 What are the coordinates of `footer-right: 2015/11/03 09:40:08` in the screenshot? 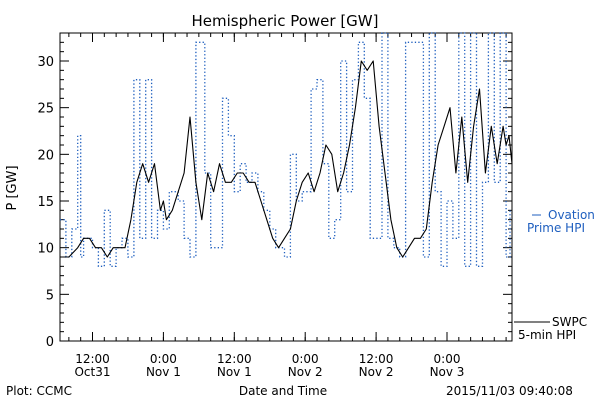 It's located at (509, 391).